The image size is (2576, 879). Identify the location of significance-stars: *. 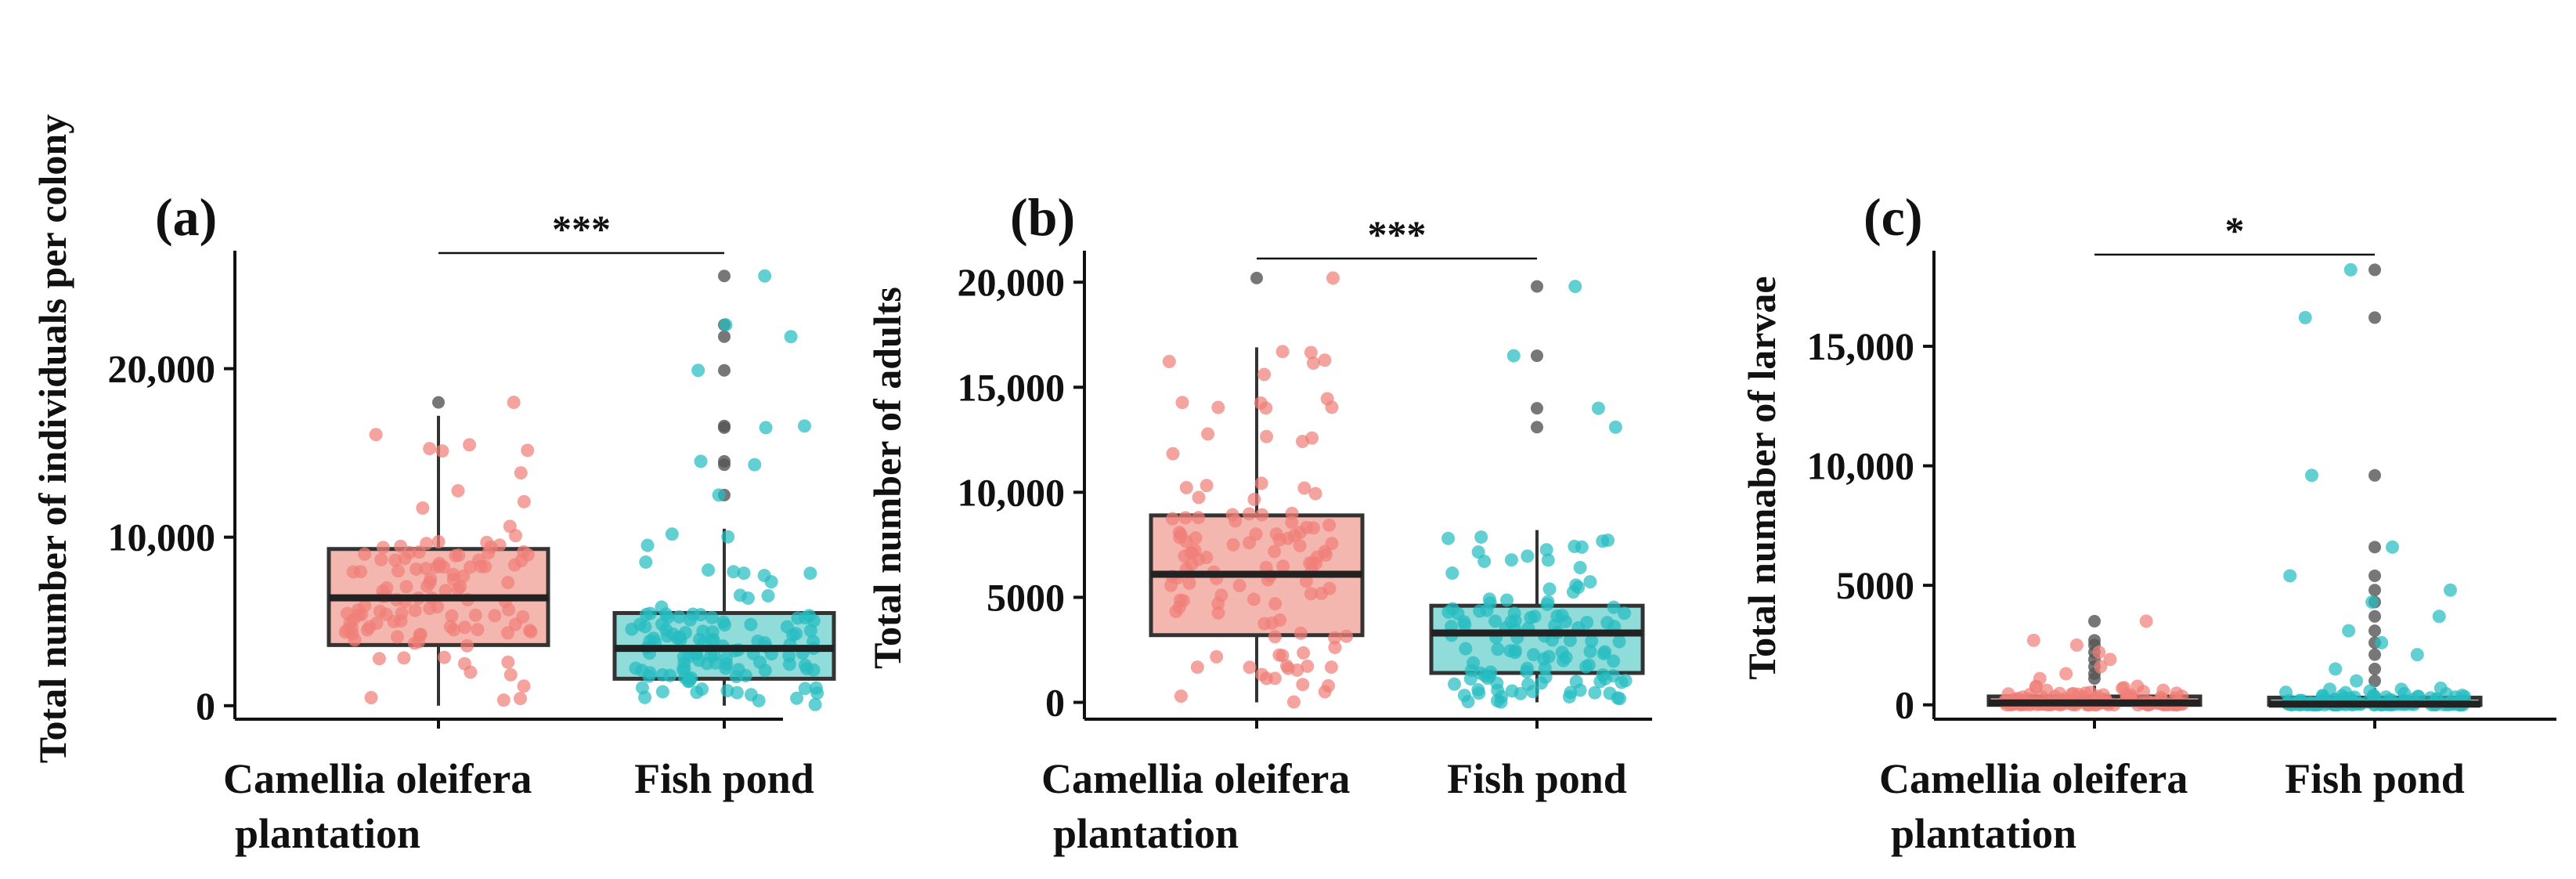
(2235, 230).